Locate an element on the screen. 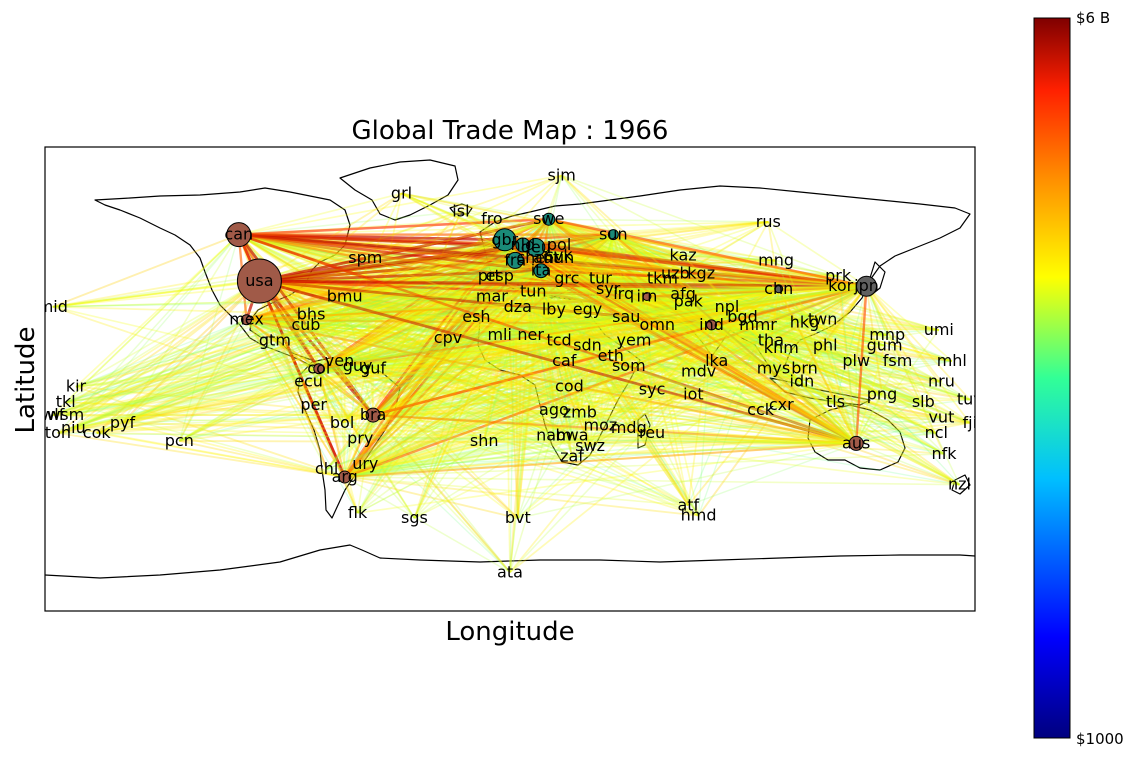 This screenshot has width=1143, height=761. trade-route-arg-hmd is located at coordinates (521, 496).